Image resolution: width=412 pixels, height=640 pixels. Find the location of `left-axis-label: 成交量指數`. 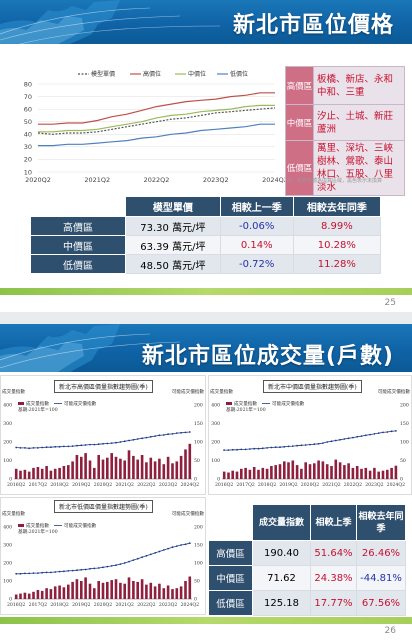

left-axis-label: 成交量指數 is located at coordinates (13, 513).